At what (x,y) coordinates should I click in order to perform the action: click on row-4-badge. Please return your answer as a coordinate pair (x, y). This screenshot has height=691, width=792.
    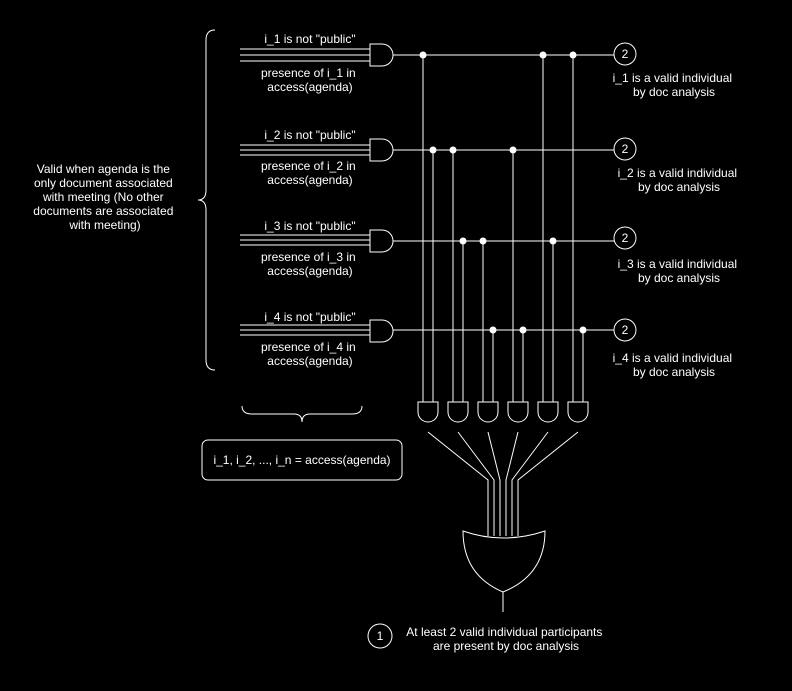
    Looking at the image, I should click on (625, 330).